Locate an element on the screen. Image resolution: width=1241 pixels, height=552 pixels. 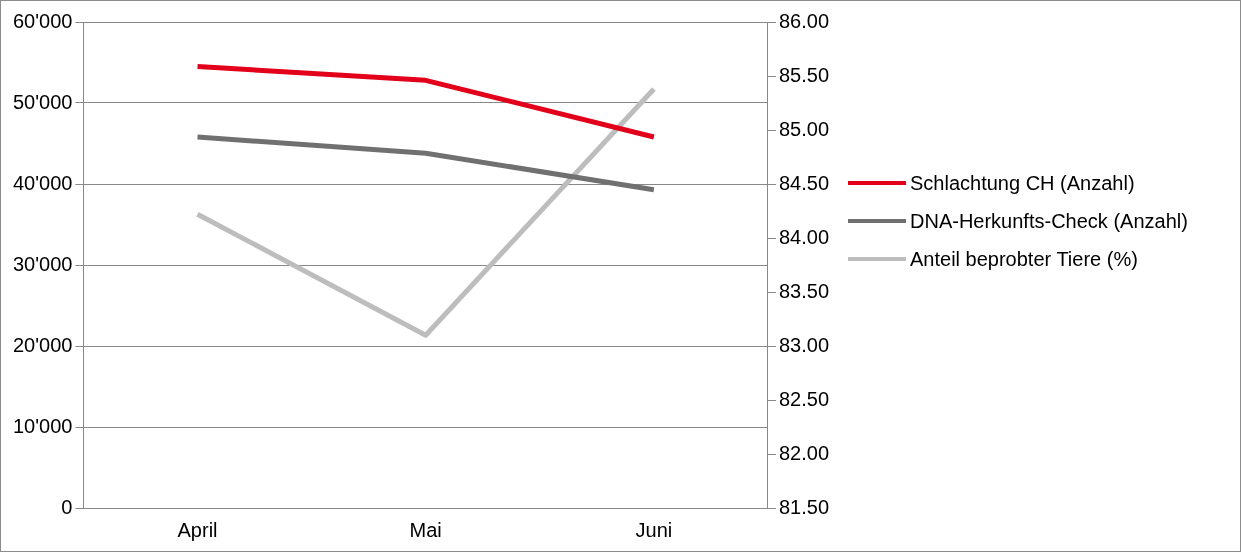
legend-label: Schlachtung CH (Anzahl) is located at coordinates (1023, 183).